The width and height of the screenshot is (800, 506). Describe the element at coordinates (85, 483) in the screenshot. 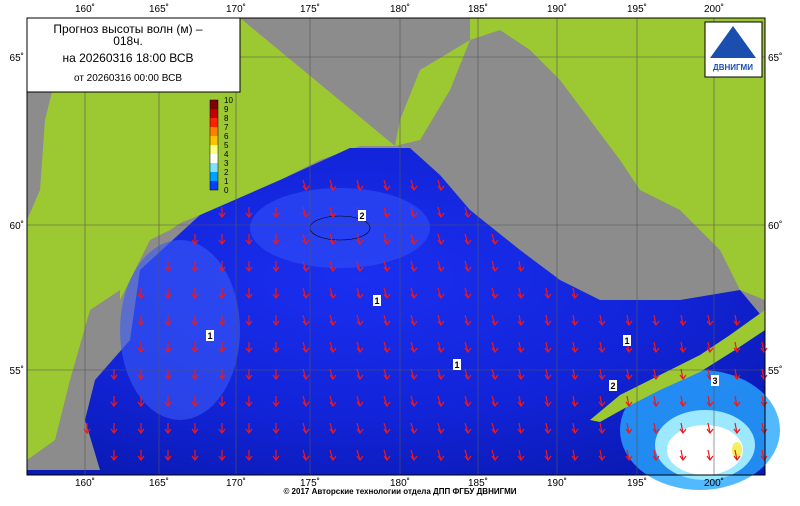

I see `longitude-label: 160˚` at that location.